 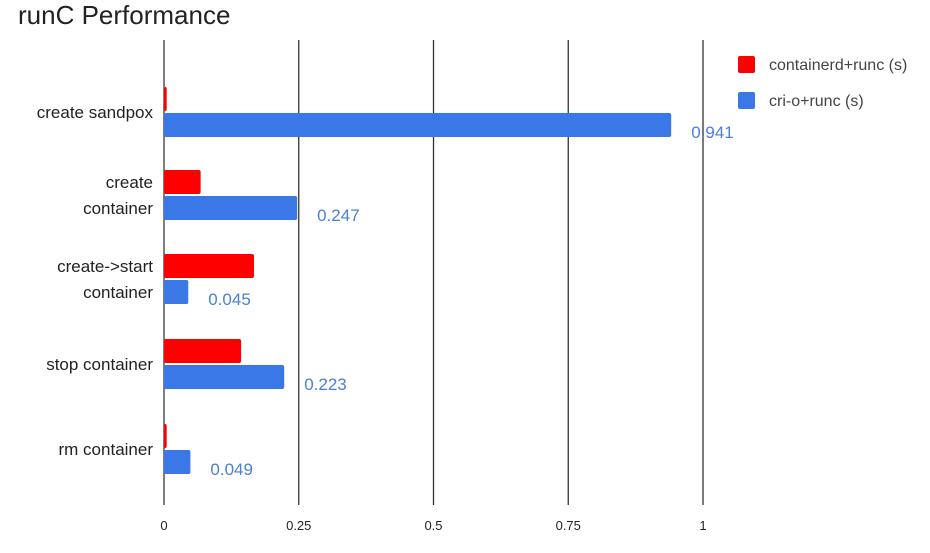 What do you see at coordinates (298, 525) in the screenshot?
I see `x-tick-label: 0.25` at bounding box center [298, 525].